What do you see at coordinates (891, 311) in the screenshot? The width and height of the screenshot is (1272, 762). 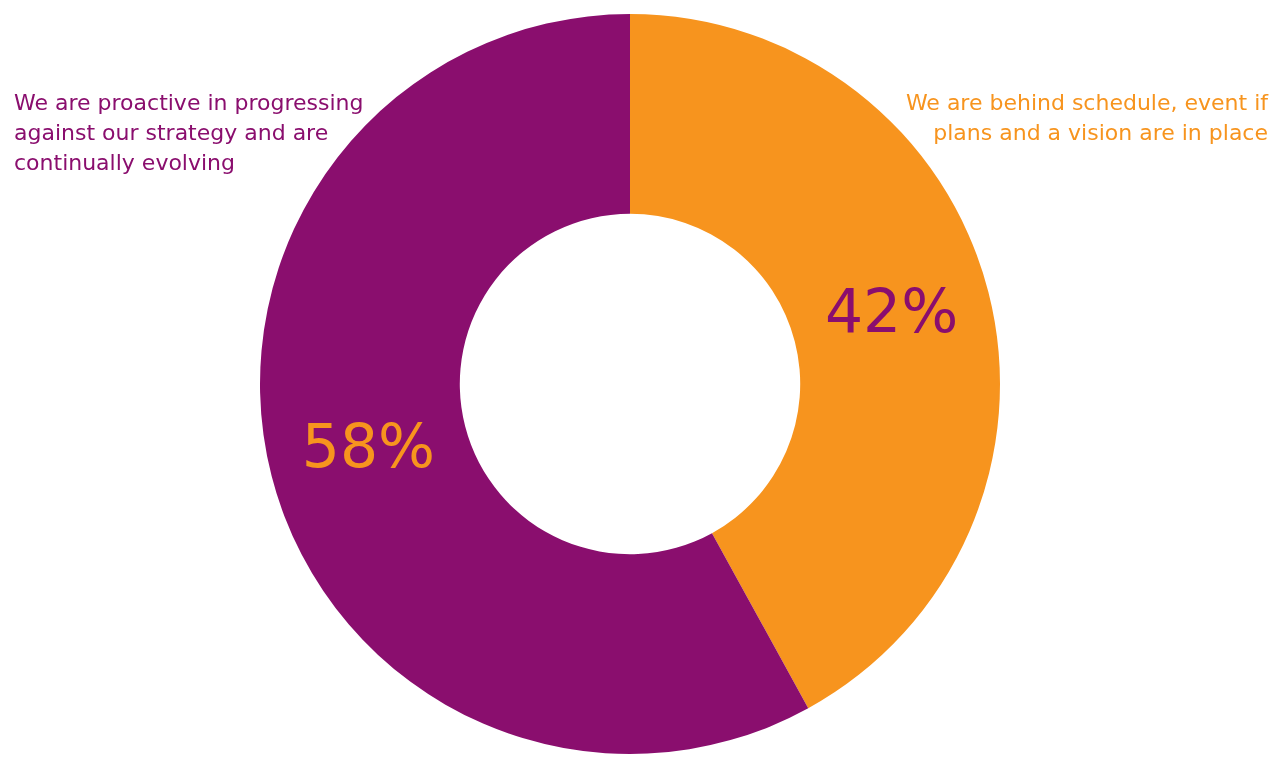 I see `data-label: 42%` at bounding box center [891, 311].